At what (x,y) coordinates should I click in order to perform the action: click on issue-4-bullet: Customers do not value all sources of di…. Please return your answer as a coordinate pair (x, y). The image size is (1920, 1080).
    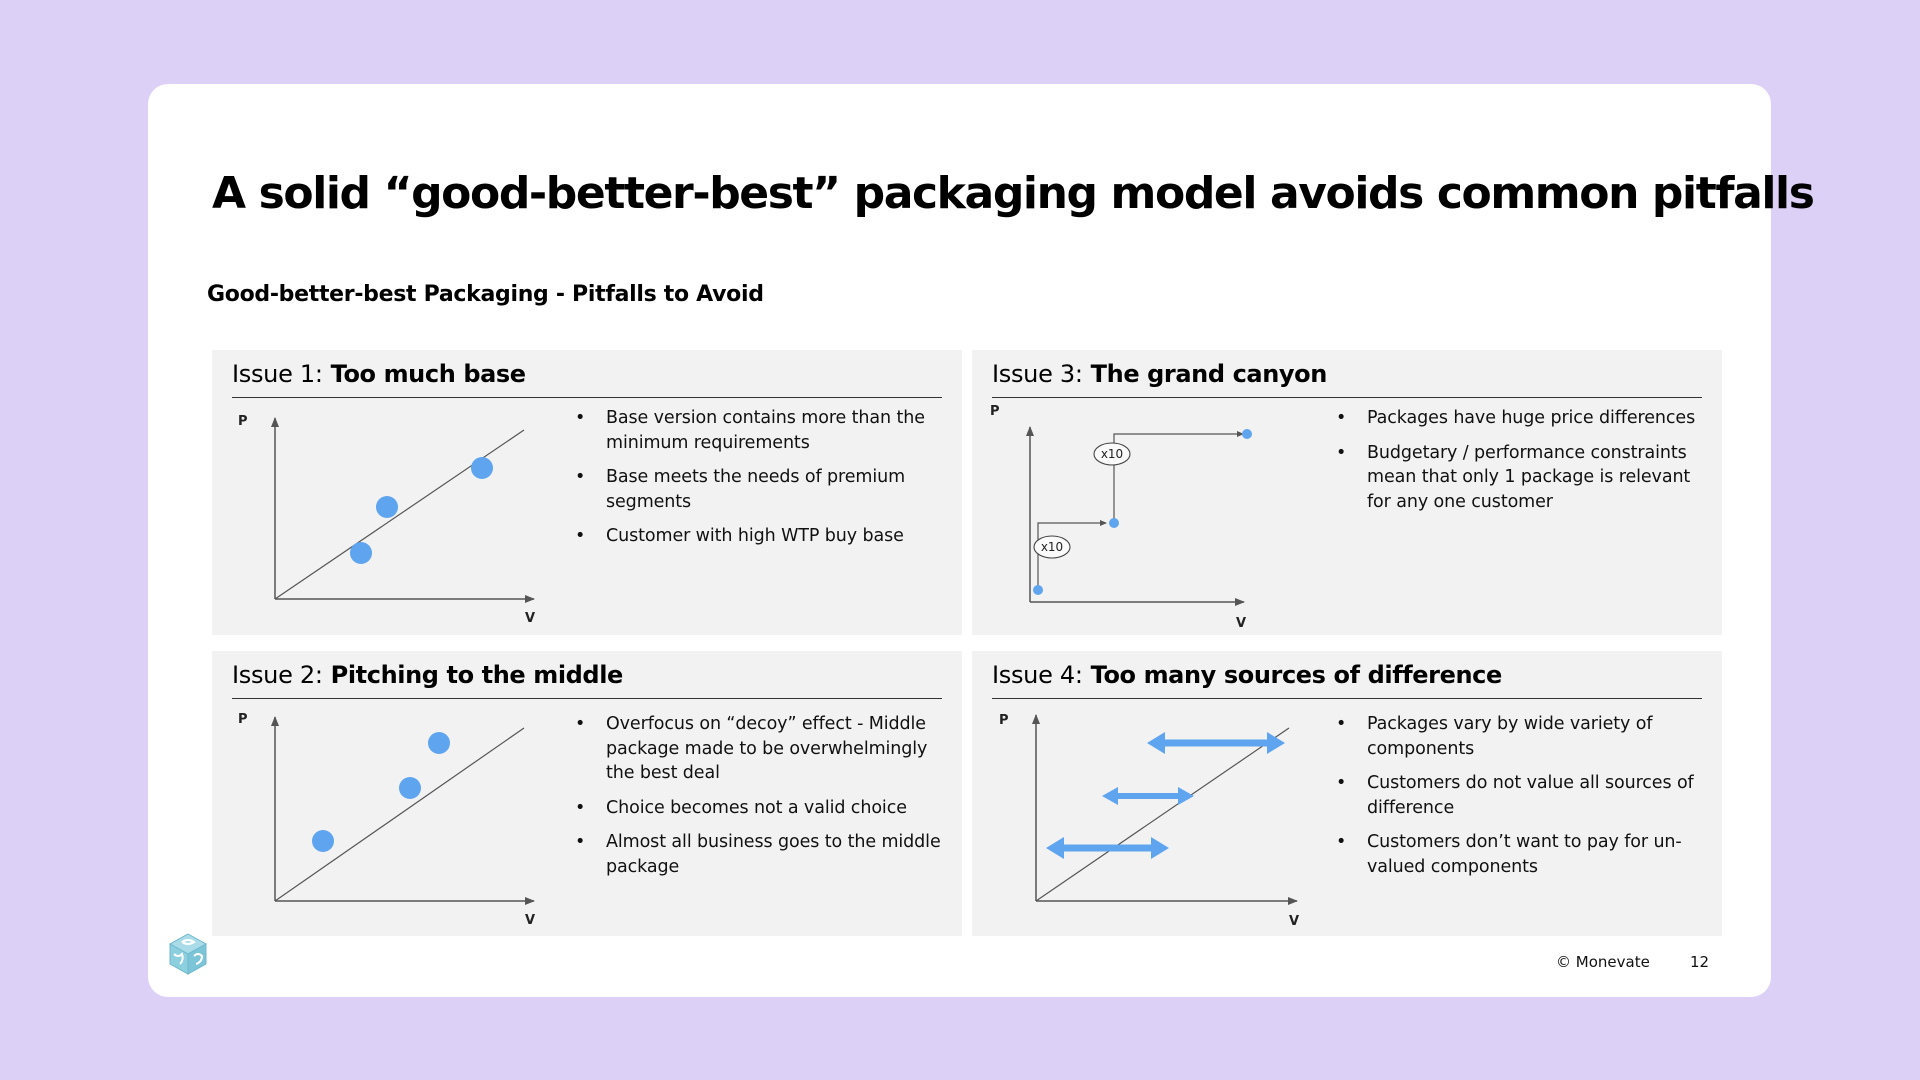
    Looking at the image, I should click on (1522, 795).